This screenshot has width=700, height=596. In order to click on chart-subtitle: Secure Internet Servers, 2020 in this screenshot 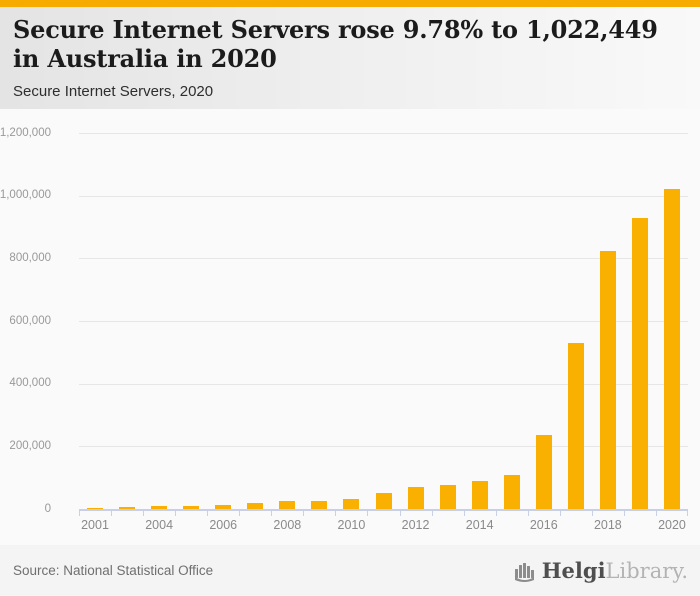, I will do `click(113, 91)`.